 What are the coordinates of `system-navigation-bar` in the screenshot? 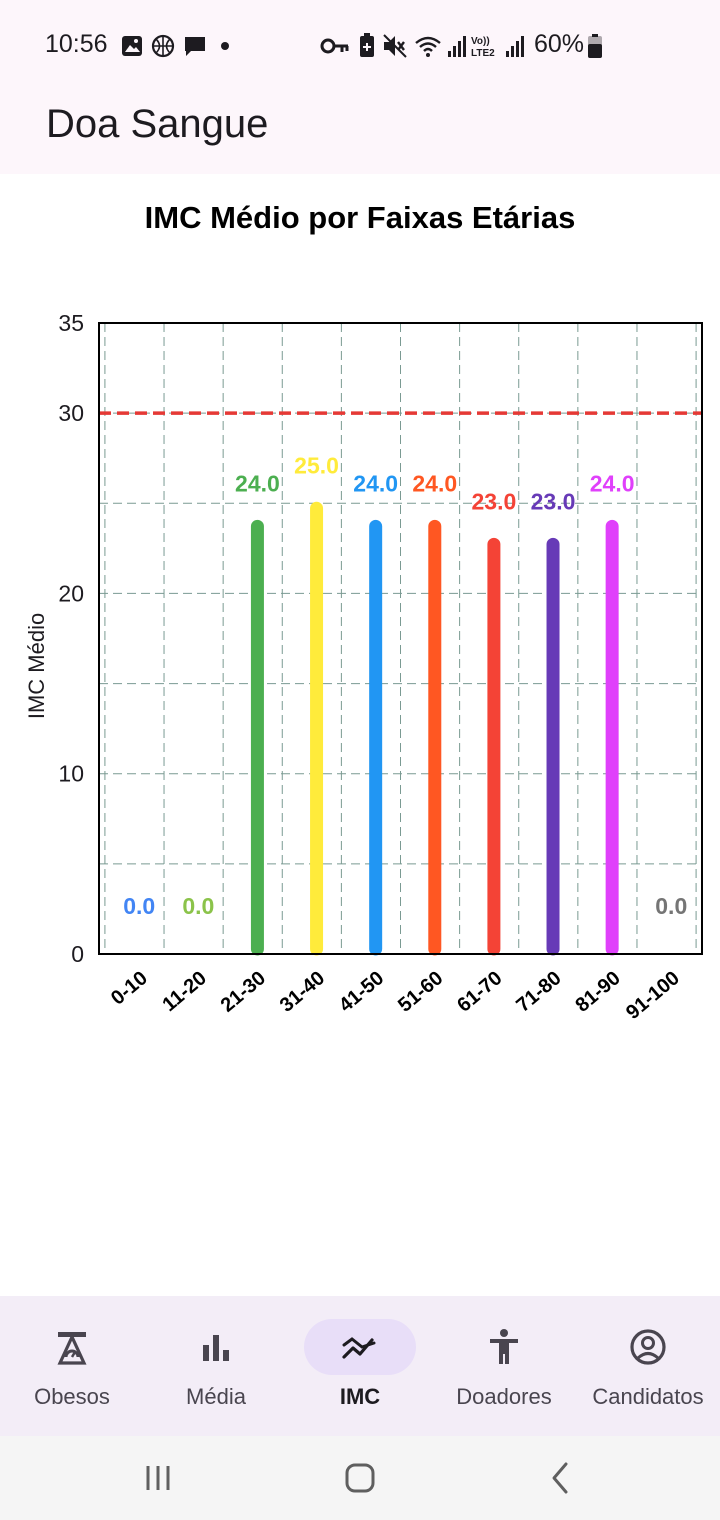 It's located at (360, 1478).